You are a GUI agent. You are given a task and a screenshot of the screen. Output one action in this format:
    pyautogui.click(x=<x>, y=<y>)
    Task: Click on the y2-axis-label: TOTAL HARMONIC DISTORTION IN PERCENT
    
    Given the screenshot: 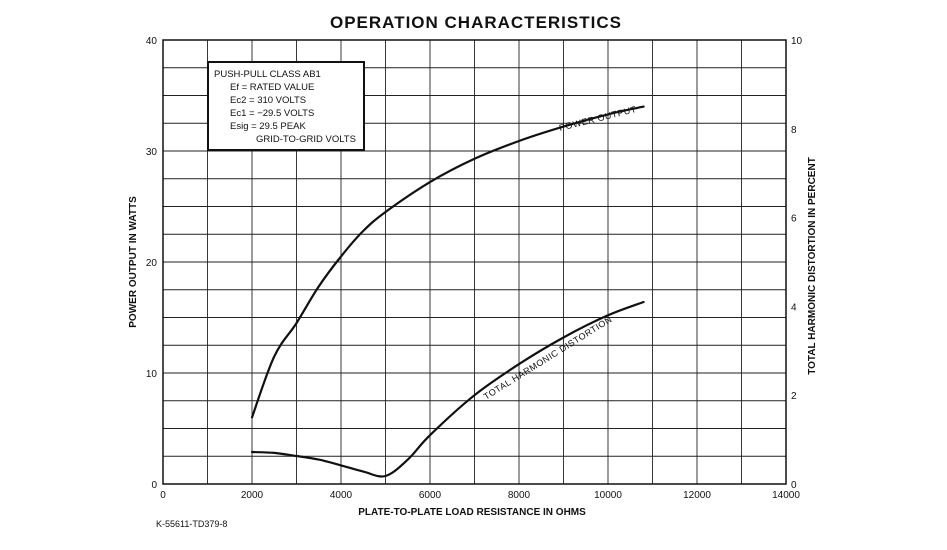 What is the action you would take?
    pyautogui.click(x=812, y=266)
    